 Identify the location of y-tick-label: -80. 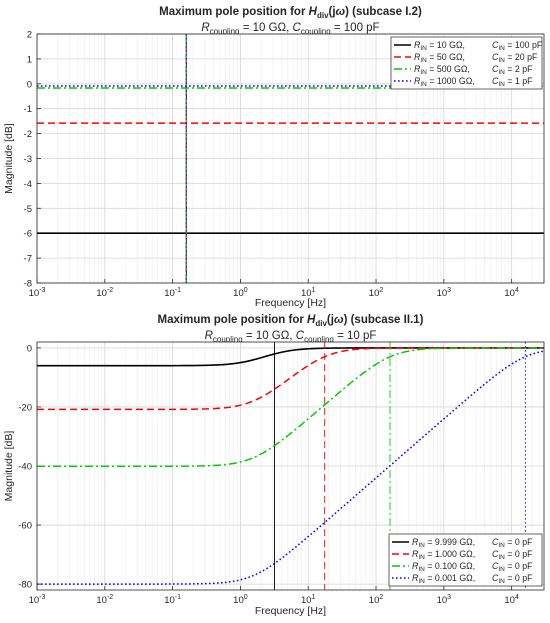
(25, 585).